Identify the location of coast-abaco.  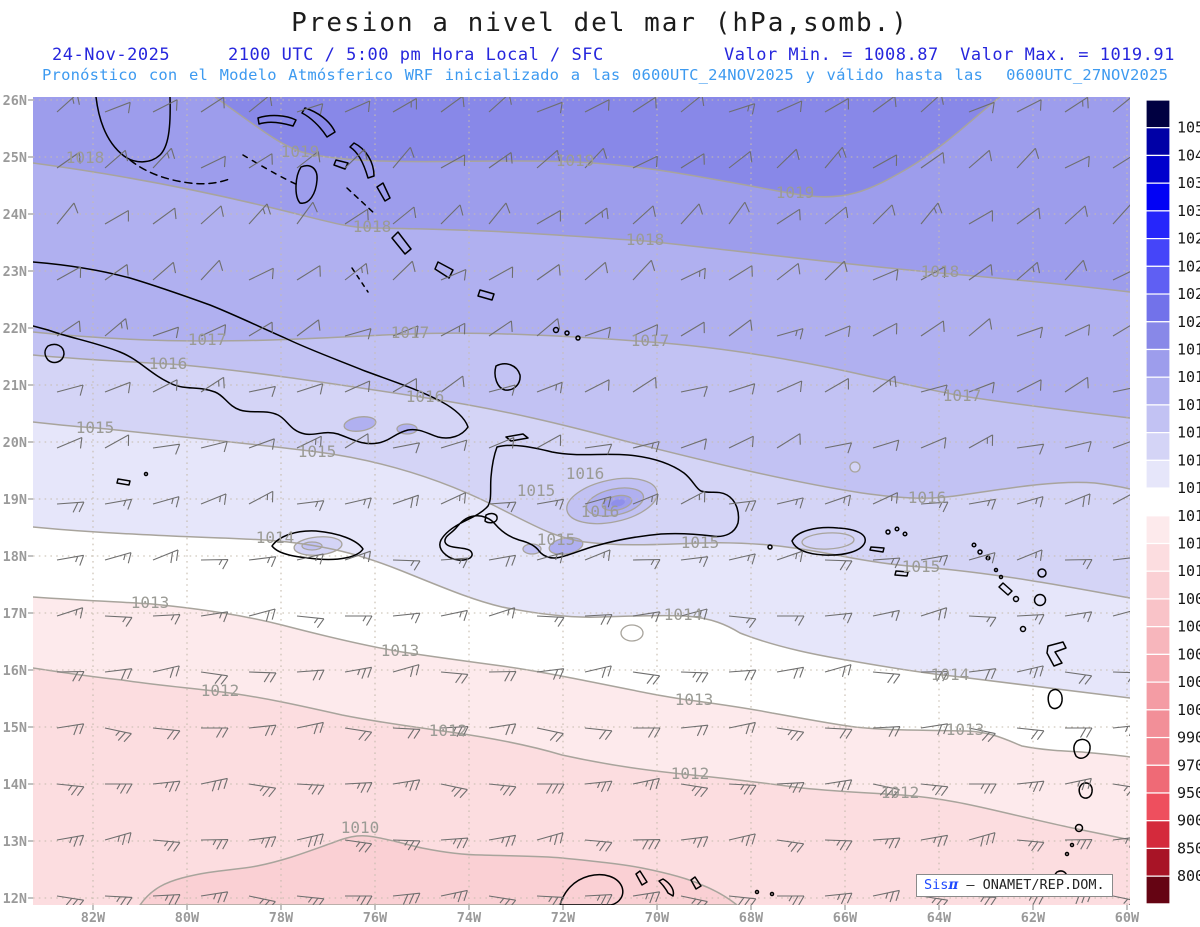
(318, 122).